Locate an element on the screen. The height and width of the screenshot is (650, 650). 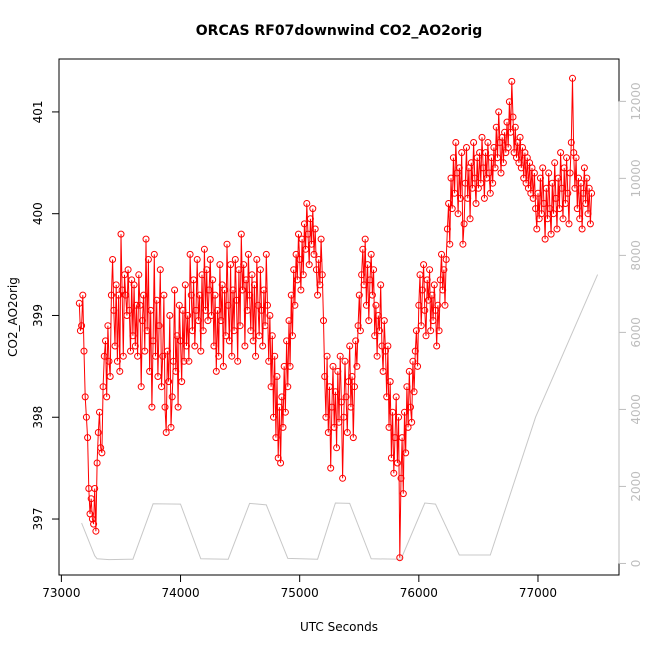
x-tick-label: 77000 is located at coordinates (538, 593).